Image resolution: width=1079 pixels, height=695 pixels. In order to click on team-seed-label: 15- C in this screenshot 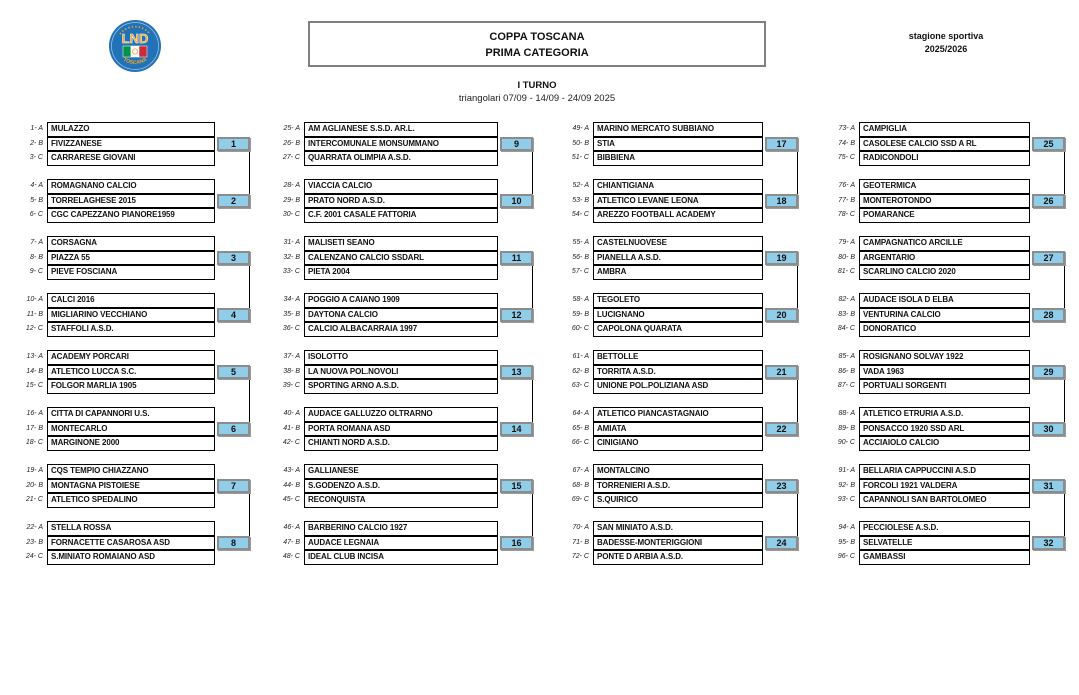, I will do `click(34, 385)`.